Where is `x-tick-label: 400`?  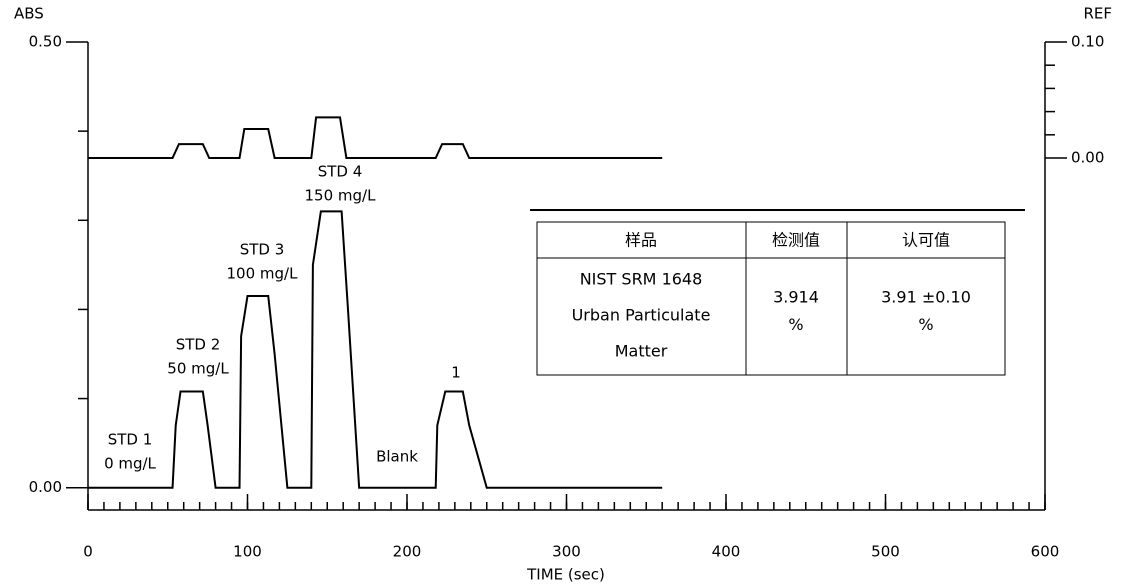
x-tick-label: 400 is located at coordinates (726, 552).